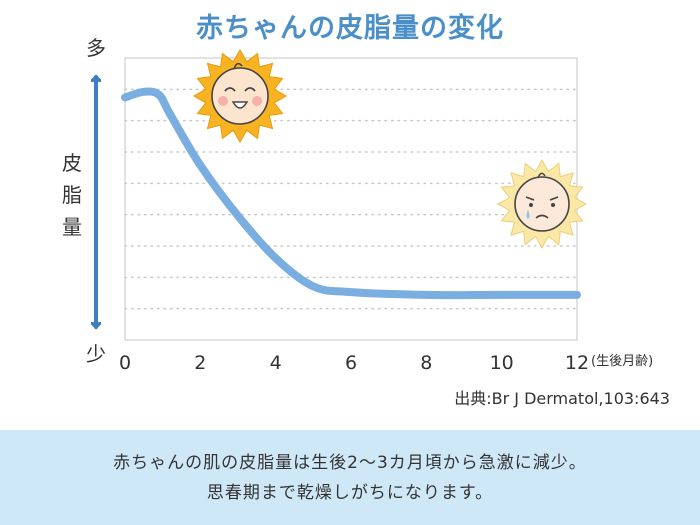 The width and height of the screenshot is (700, 525). I want to click on y-top-label: 多, so click(96, 48).